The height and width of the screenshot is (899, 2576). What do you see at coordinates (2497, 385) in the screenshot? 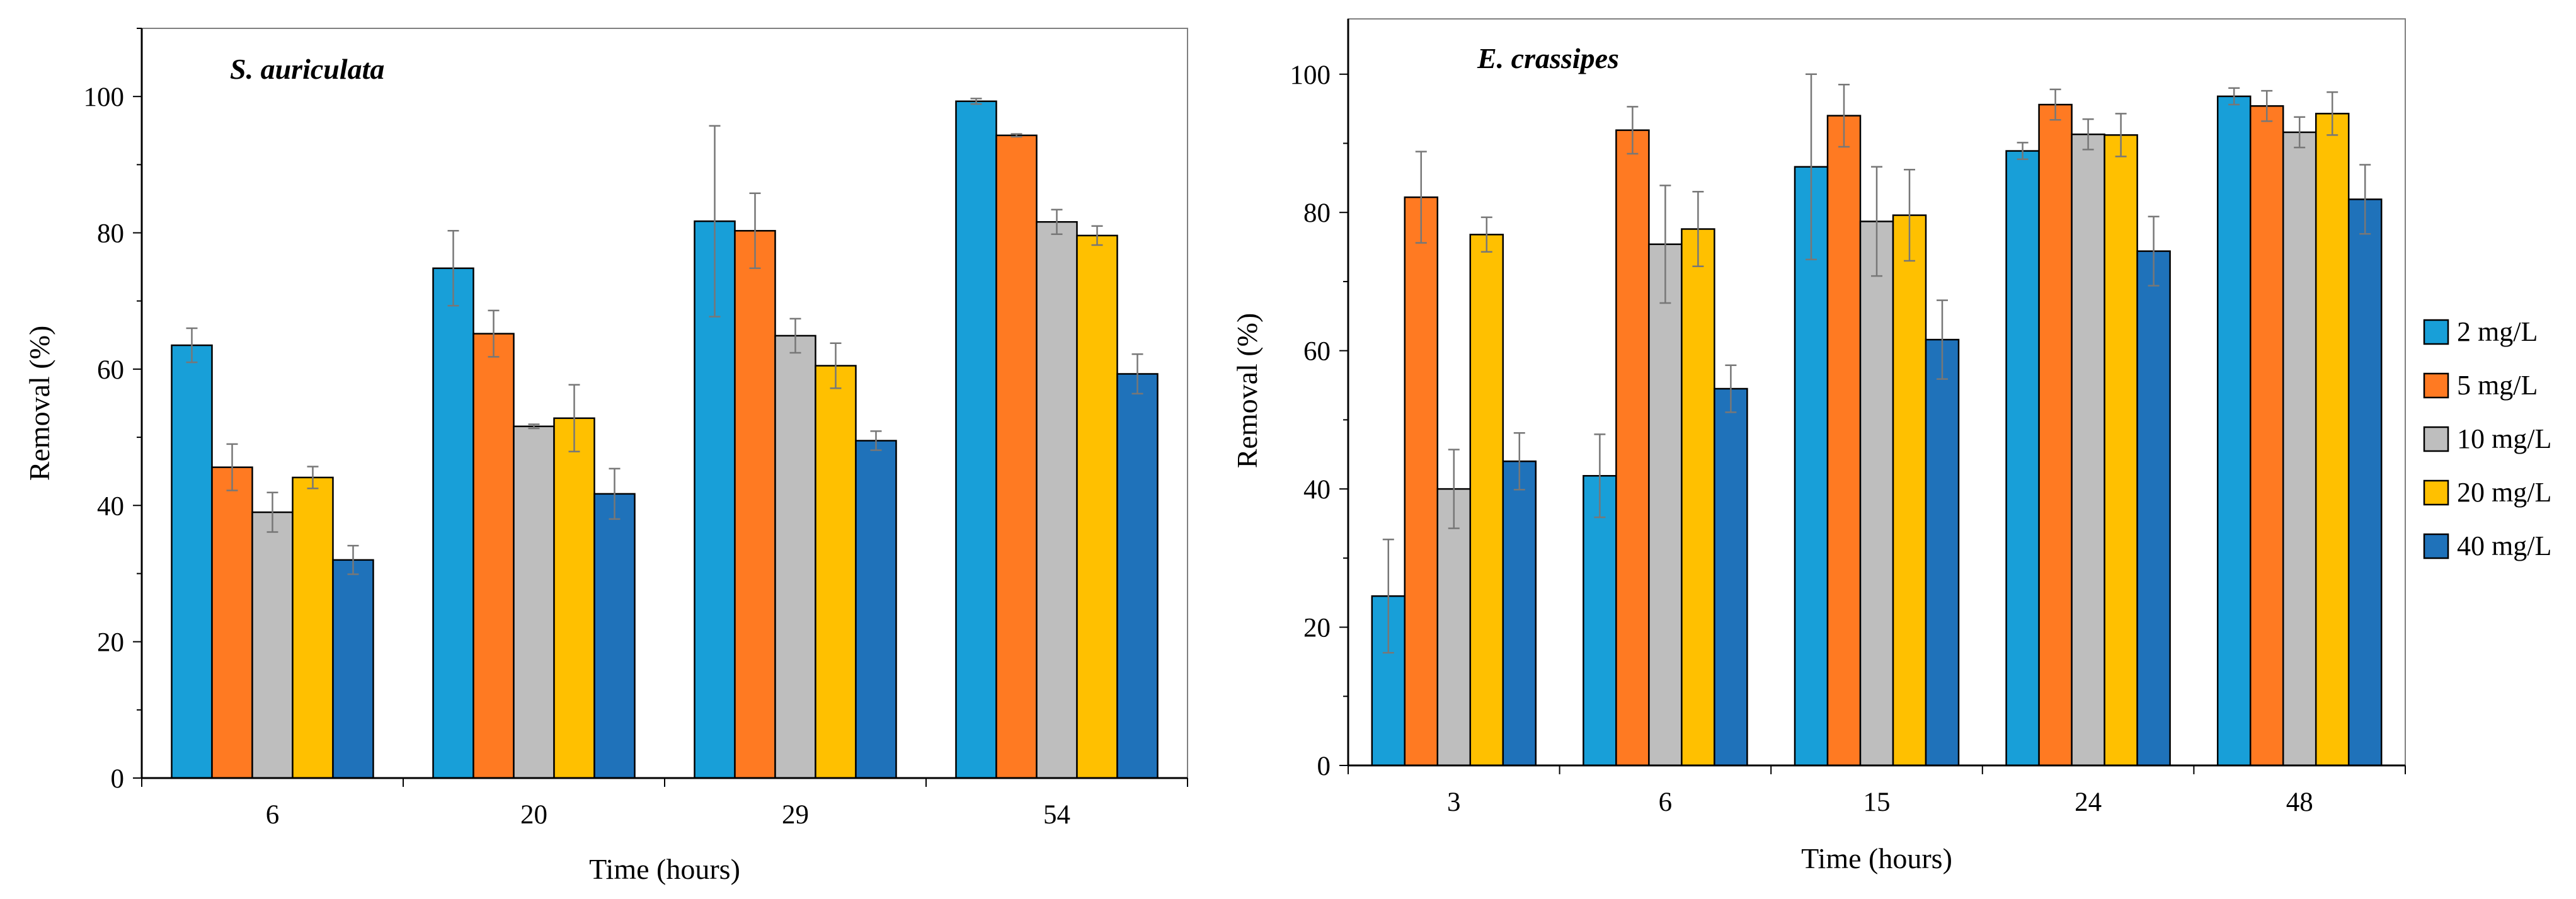
I see `legend-label: 5 mg/L` at bounding box center [2497, 385].